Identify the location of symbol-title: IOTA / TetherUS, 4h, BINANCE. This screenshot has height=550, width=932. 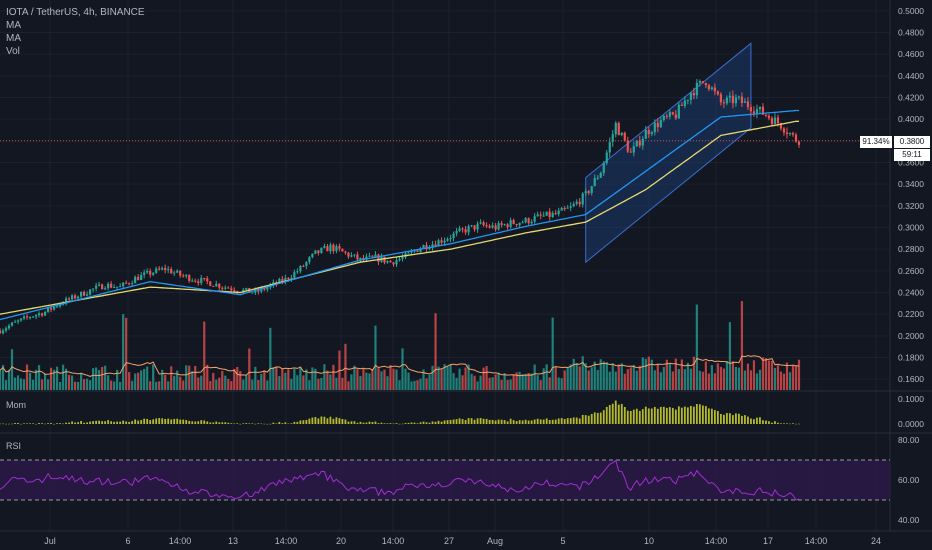
(75, 12).